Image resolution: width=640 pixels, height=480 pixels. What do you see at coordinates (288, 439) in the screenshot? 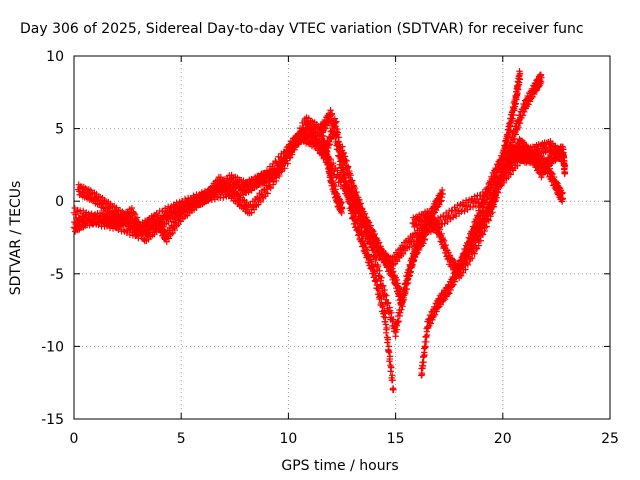
I see `x-tick-label: 10` at bounding box center [288, 439].